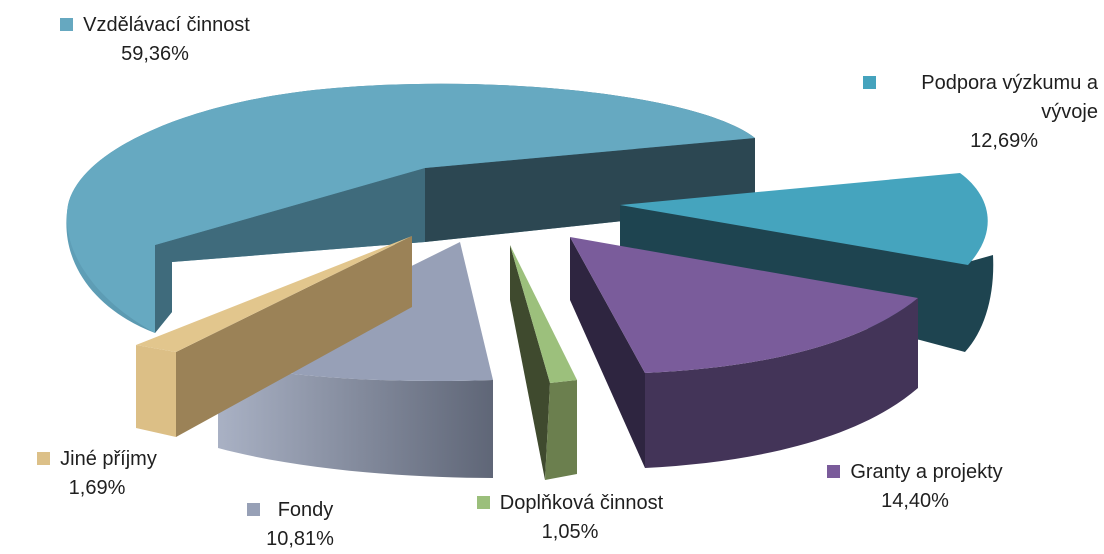  Describe the element at coordinates (97, 488) in the screenshot. I see `label-jine-prijmy-value: 1,69%` at that location.